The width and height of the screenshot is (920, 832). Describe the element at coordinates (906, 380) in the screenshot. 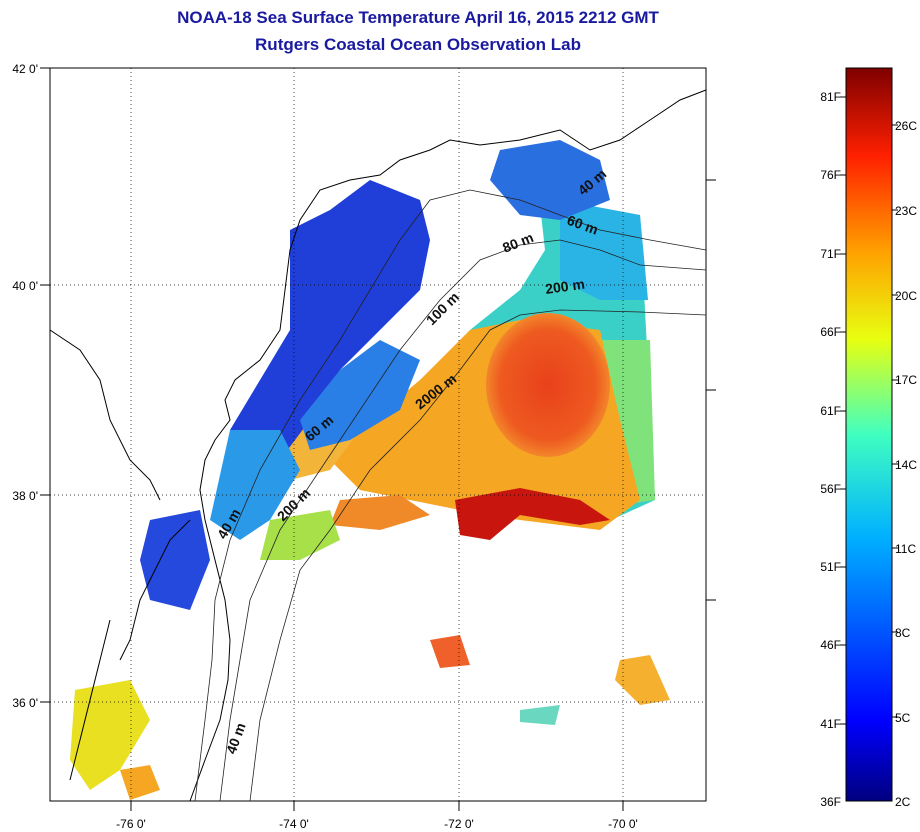

I see `colorbar-c-label: 17C` at that location.